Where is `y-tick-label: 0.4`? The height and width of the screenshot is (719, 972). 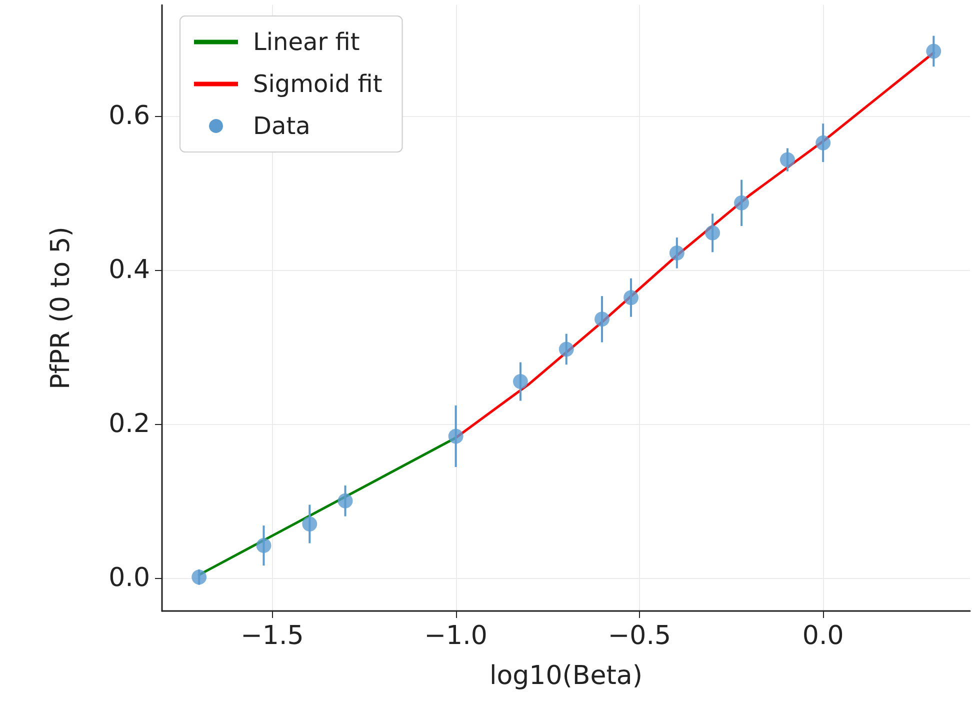 y-tick-label: 0.4 is located at coordinates (129, 269).